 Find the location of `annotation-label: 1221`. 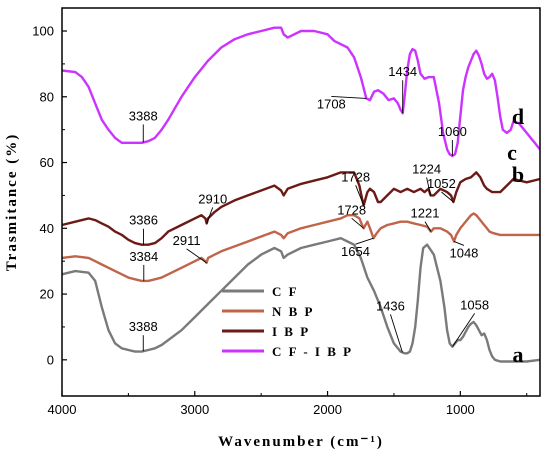

annotation-label: 1221 is located at coordinates (425, 213).